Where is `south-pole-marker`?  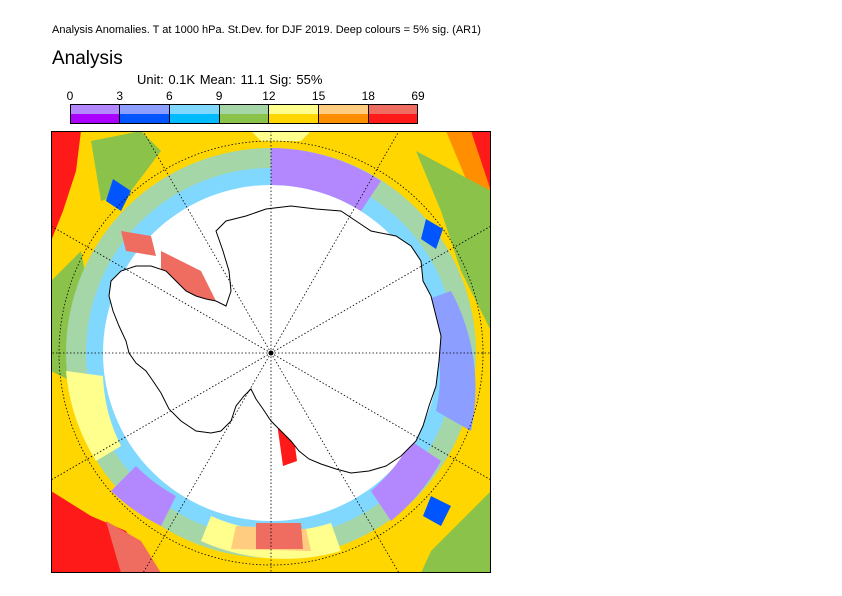 south-pole-marker is located at coordinates (271, 353).